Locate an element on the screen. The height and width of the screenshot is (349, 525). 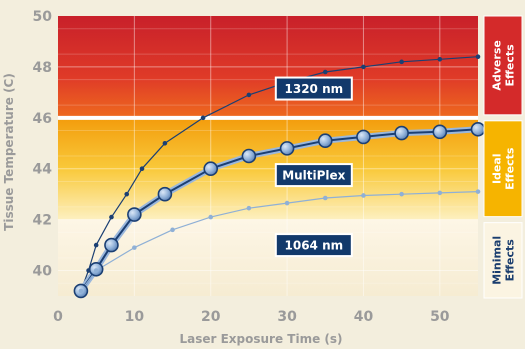
series-label-1: MultiPlex is located at coordinates (313, 176).